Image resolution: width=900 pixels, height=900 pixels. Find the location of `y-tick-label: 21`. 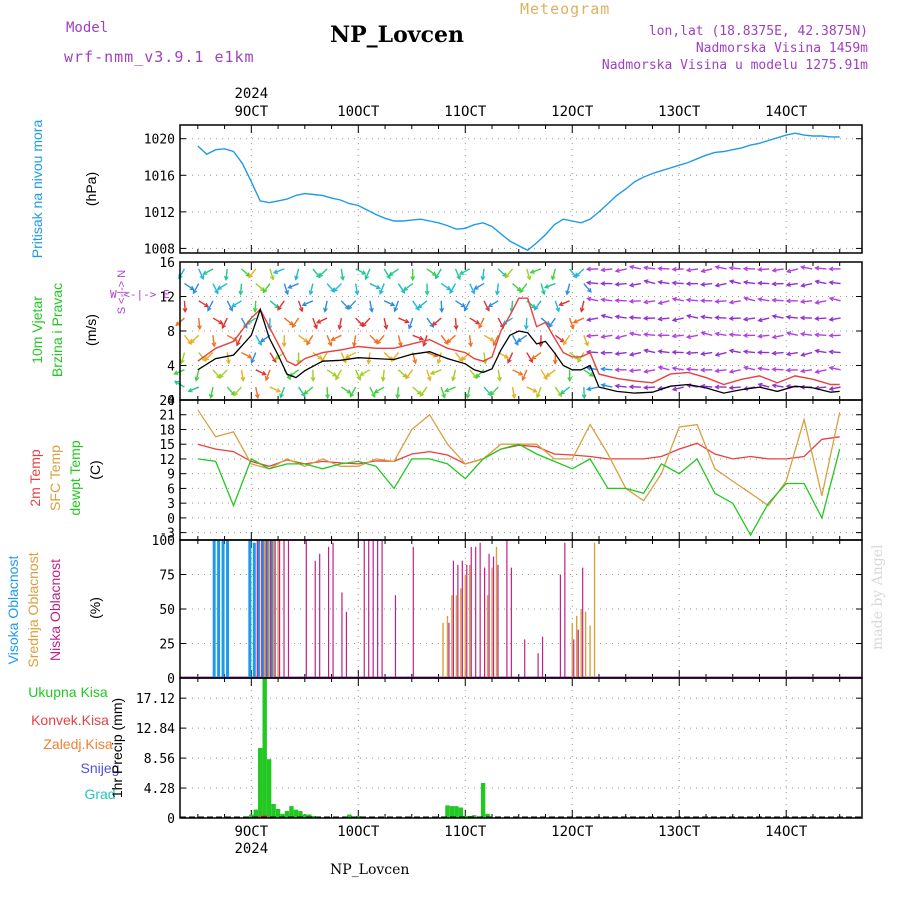

y-tick-label: 21 is located at coordinates (167, 416).